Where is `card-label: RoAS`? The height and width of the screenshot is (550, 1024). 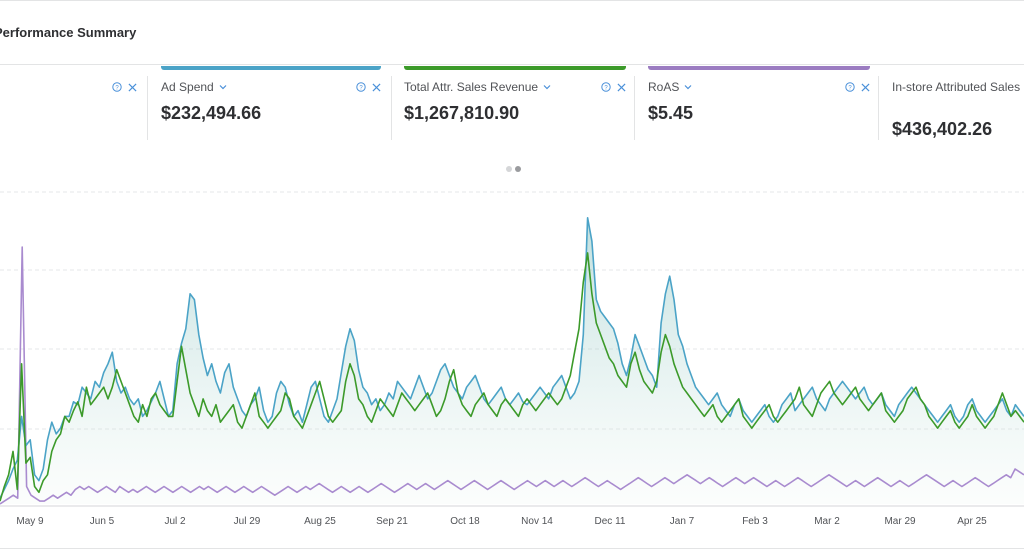
card-label: RoAS is located at coordinates (664, 87).